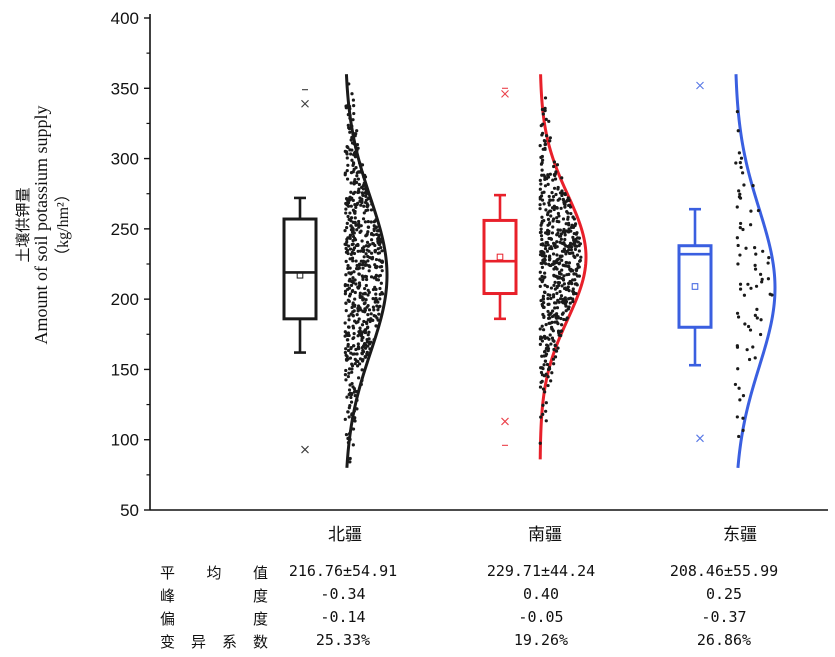 This screenshot has width=835, height=657. What do you see at coordinates (541, 594) in the screenshot?
I see `stats-cell: 0.40` at bounding box center [541, 594].